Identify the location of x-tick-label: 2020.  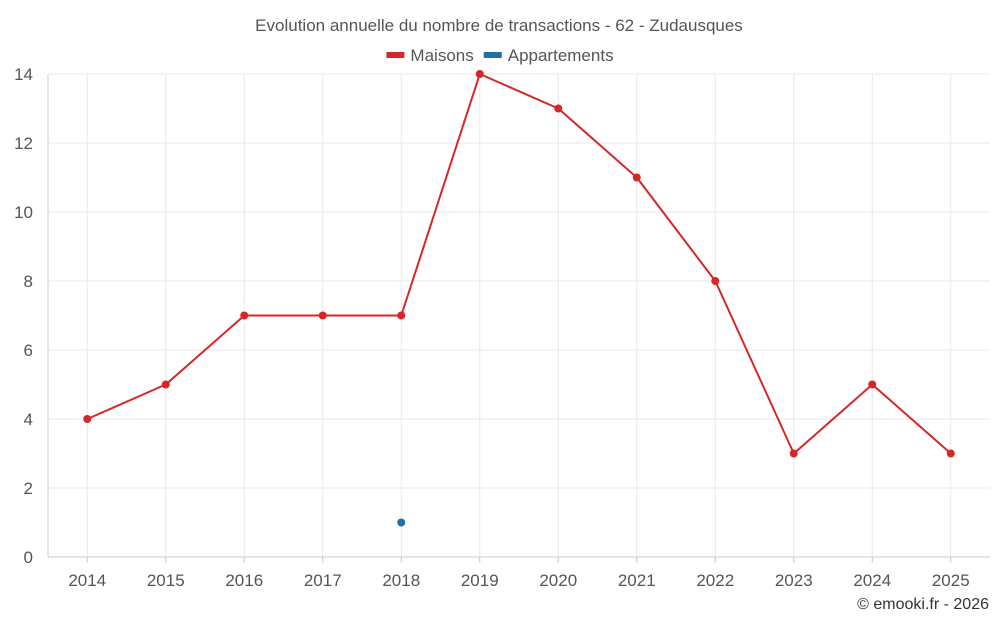
(558, 580).